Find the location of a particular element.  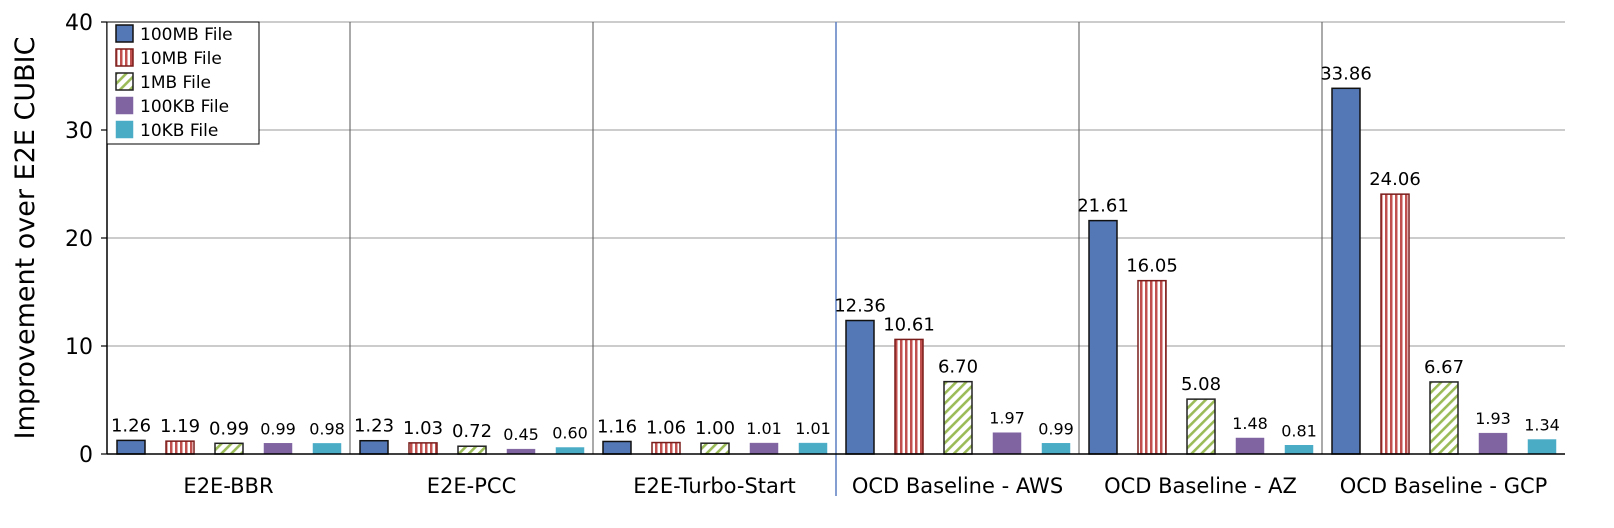

y-tick-label-4: 40 is located at coordinates (79, 23).